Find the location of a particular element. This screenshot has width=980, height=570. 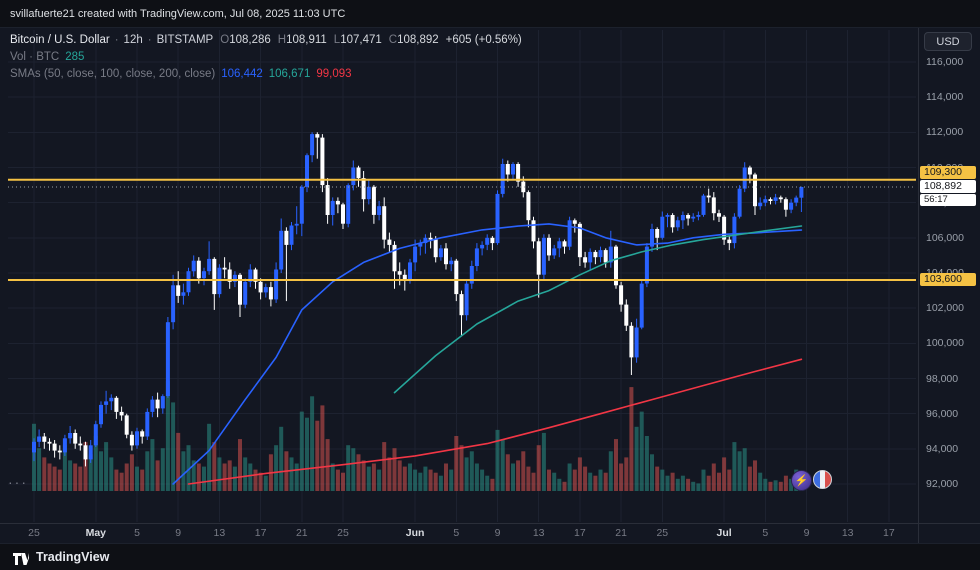

volume-value: 285 is located at coordinates (75, 57).